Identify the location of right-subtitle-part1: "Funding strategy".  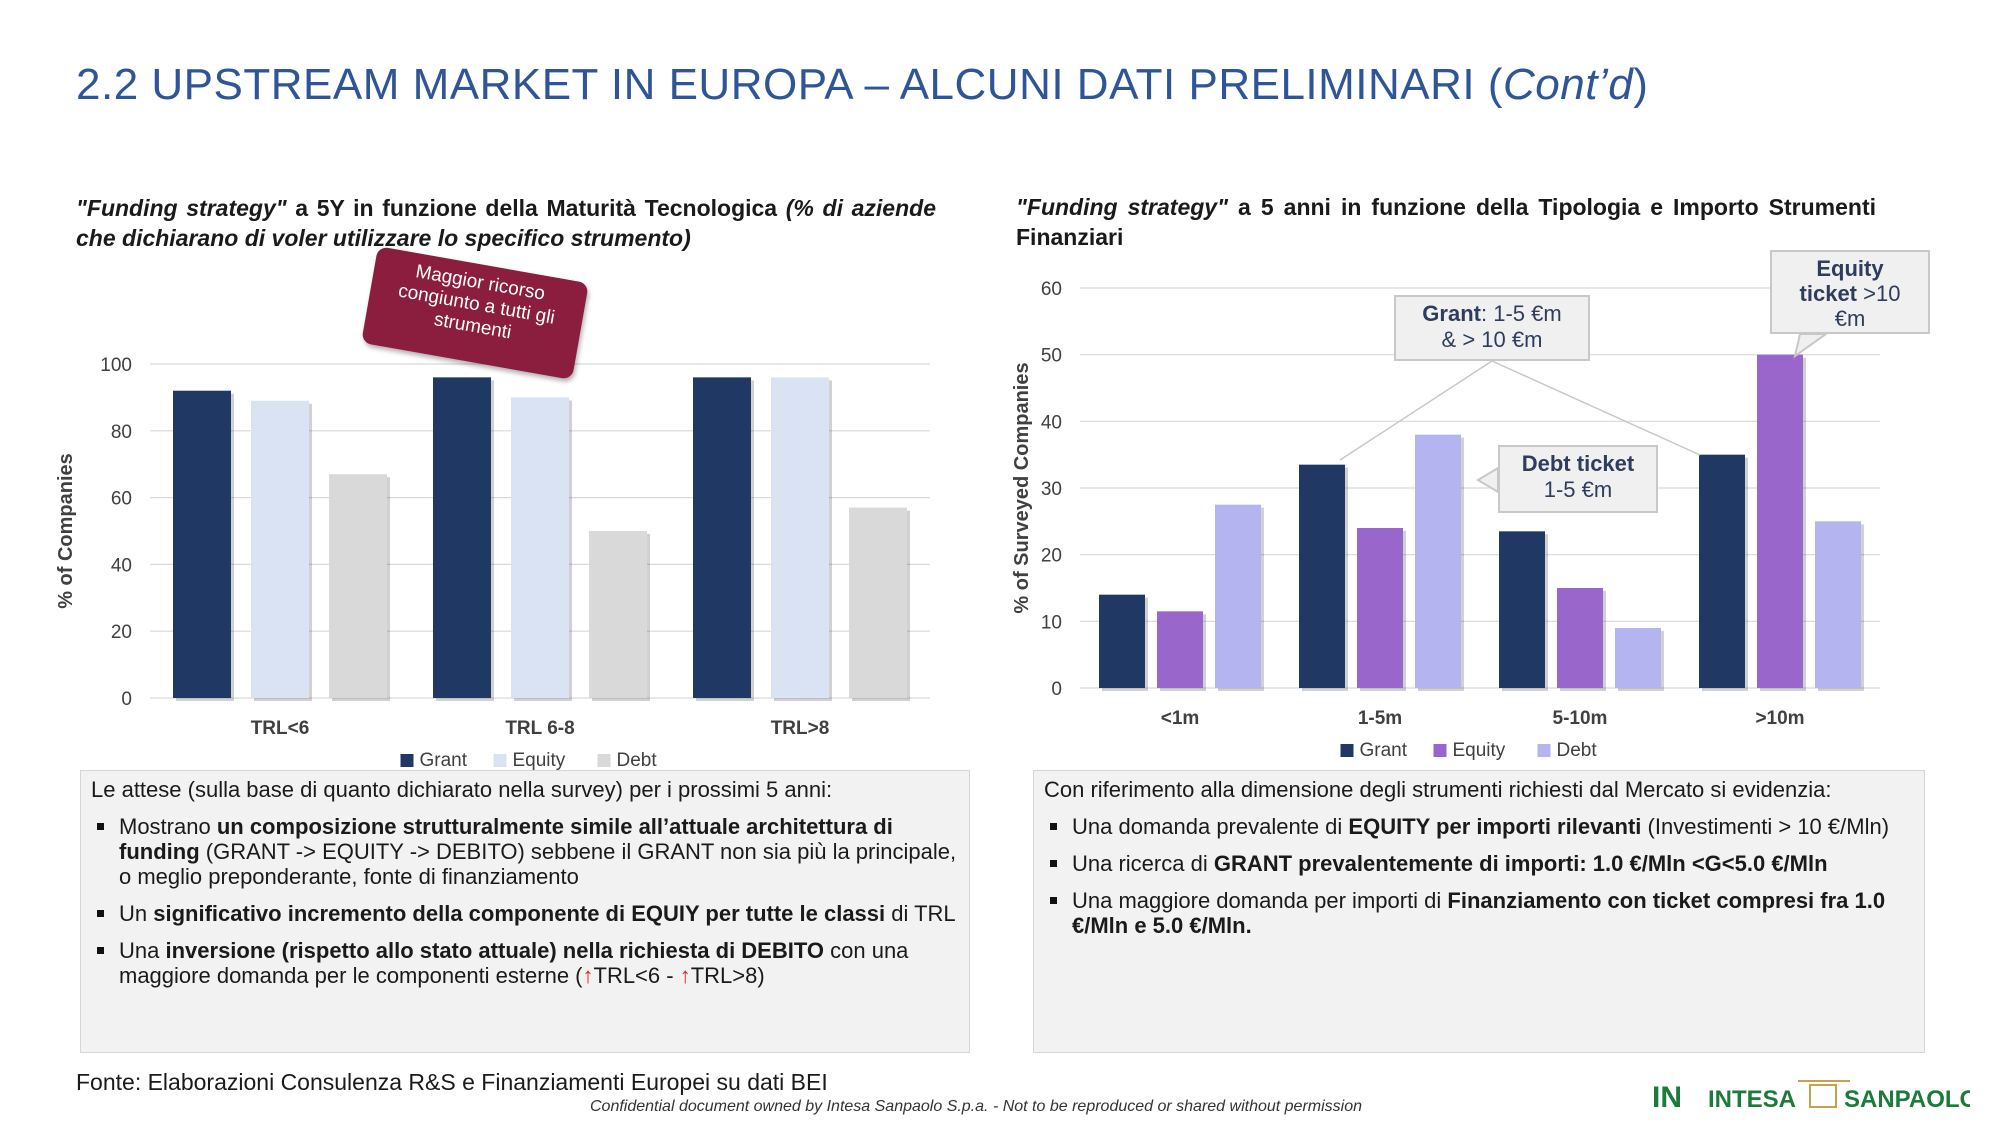
(1122, 207).